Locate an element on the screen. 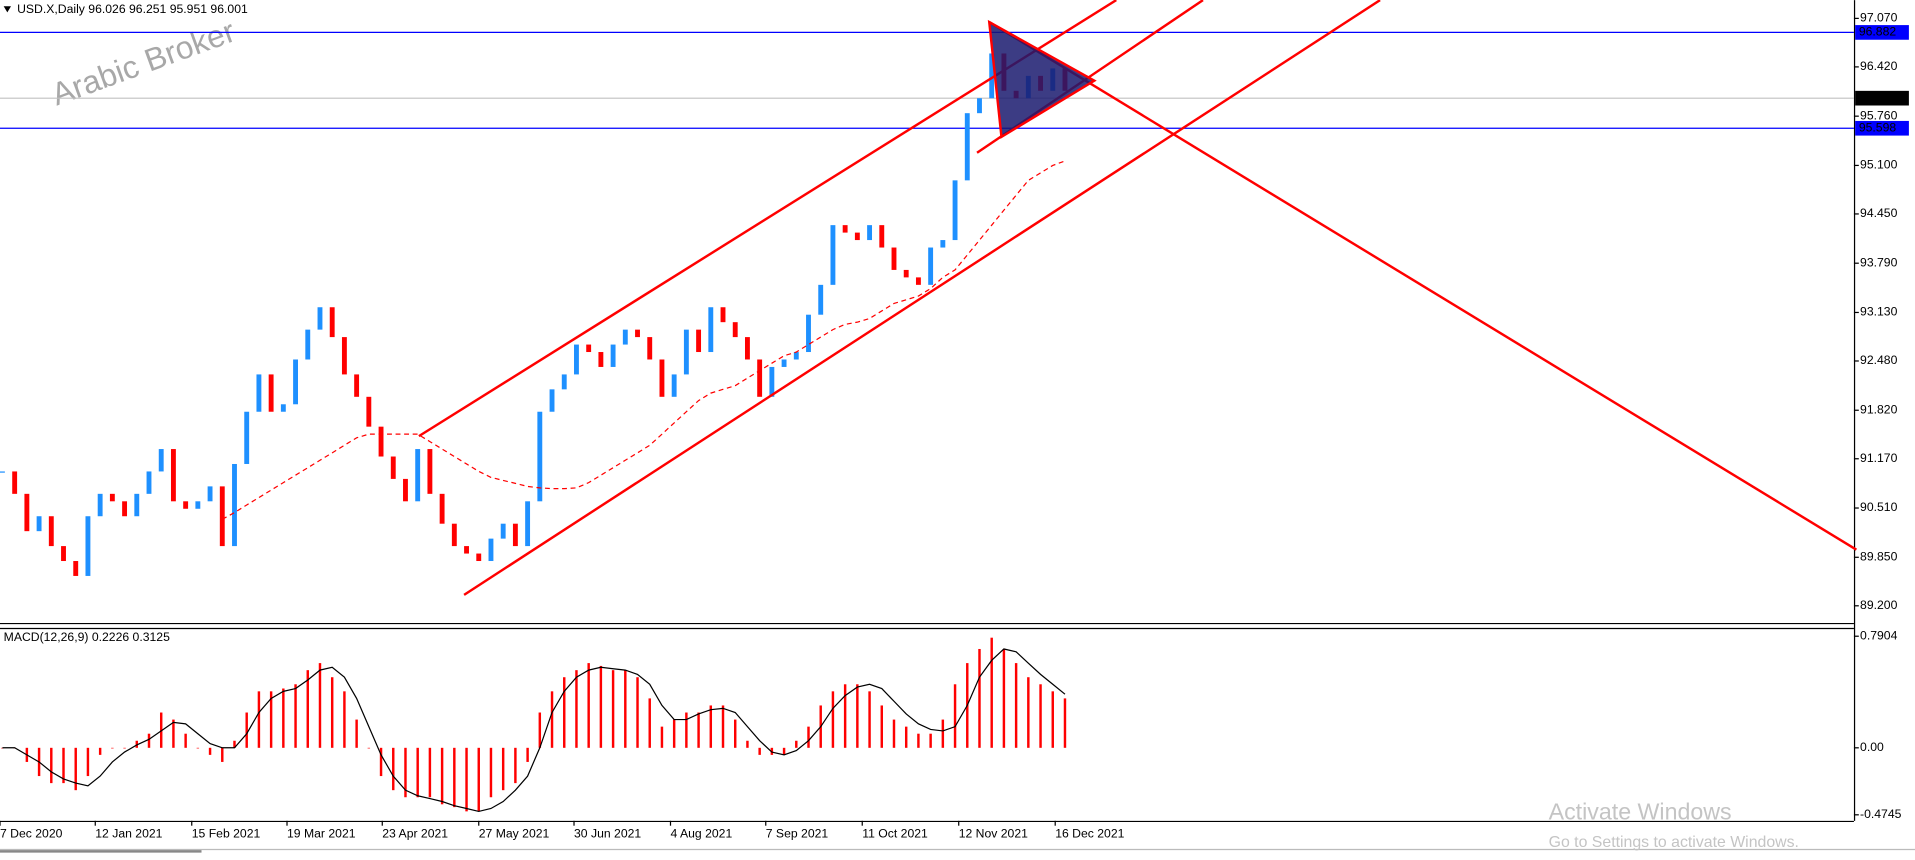 The image size is (1915, 860). y-tick-label: 97.070 is located at coordinates (1879, 18).